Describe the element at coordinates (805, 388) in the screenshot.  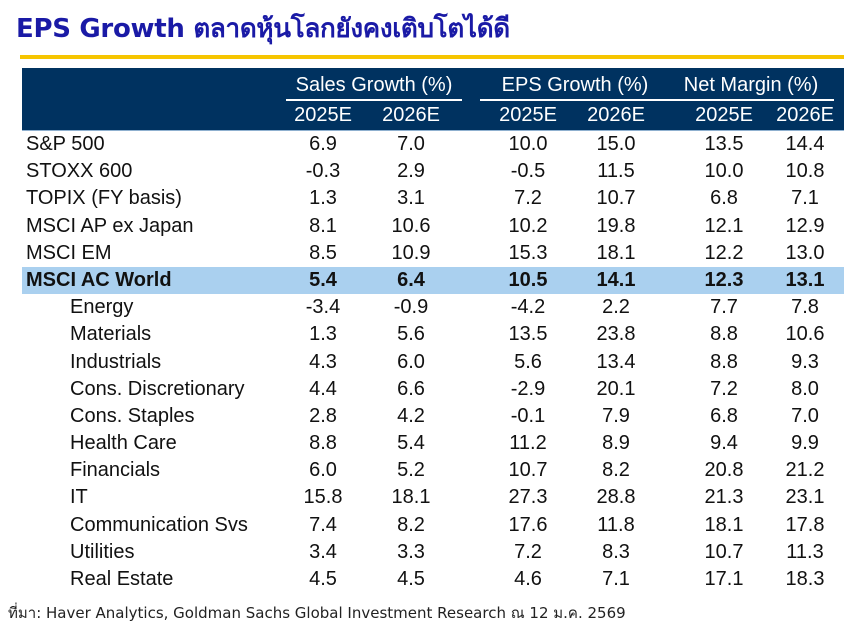
I see `table-cell: 8.0` at that location.